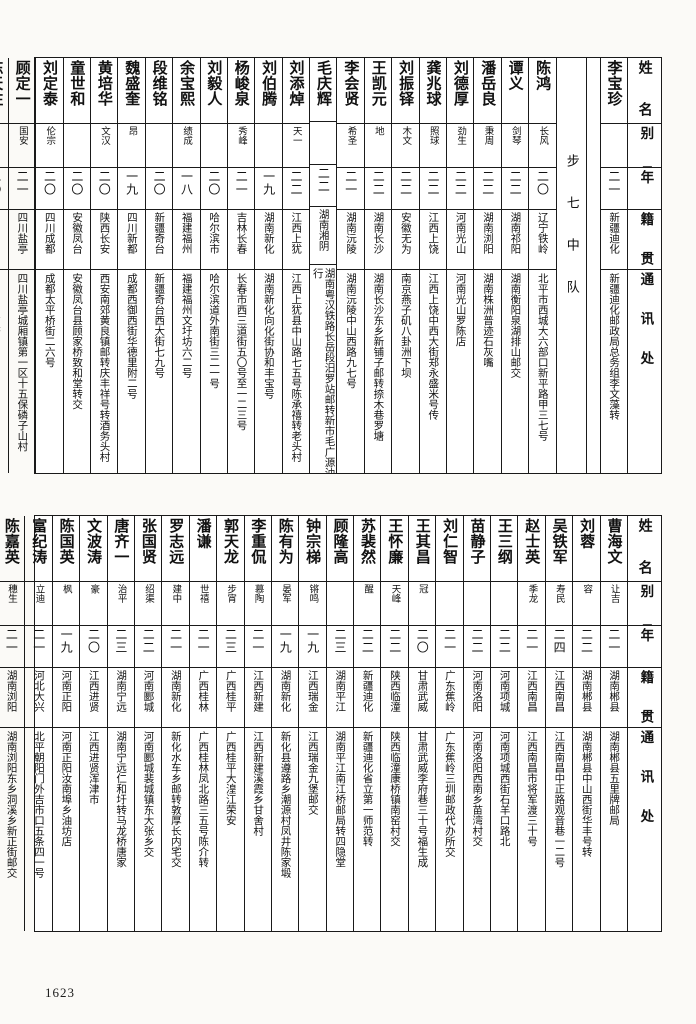  I want to click on entry-address: 江西南昌中正路观音巷一二号, so click(559, 799).